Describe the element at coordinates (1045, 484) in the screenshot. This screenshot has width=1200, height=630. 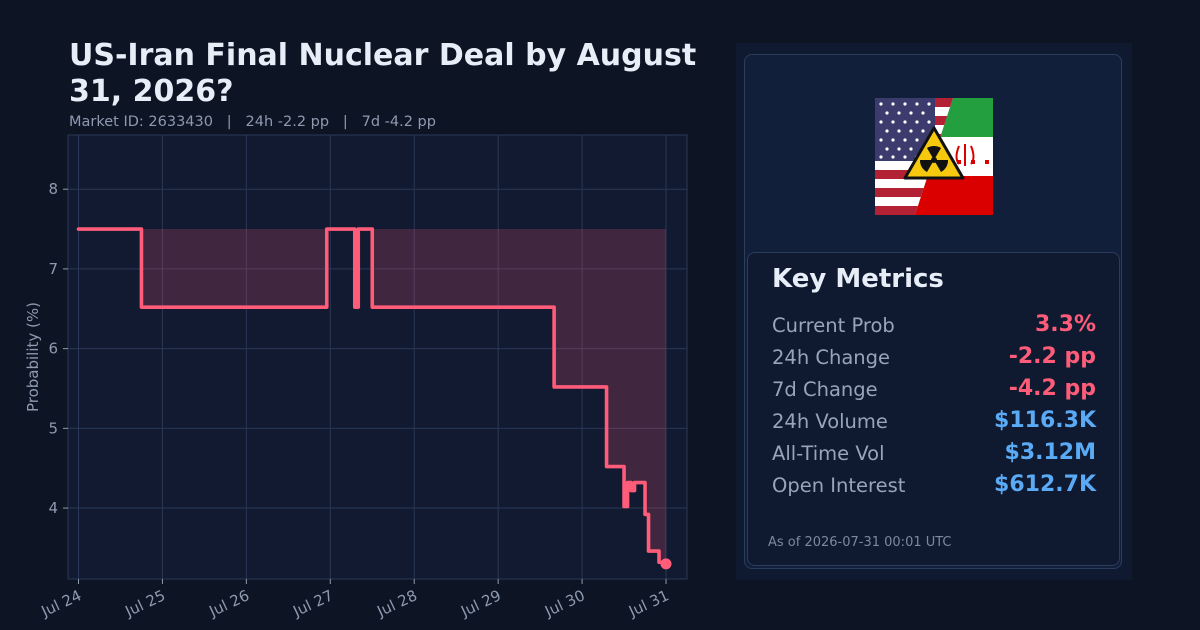
I see `metric-value-open-interest: $612.7K` at that location.